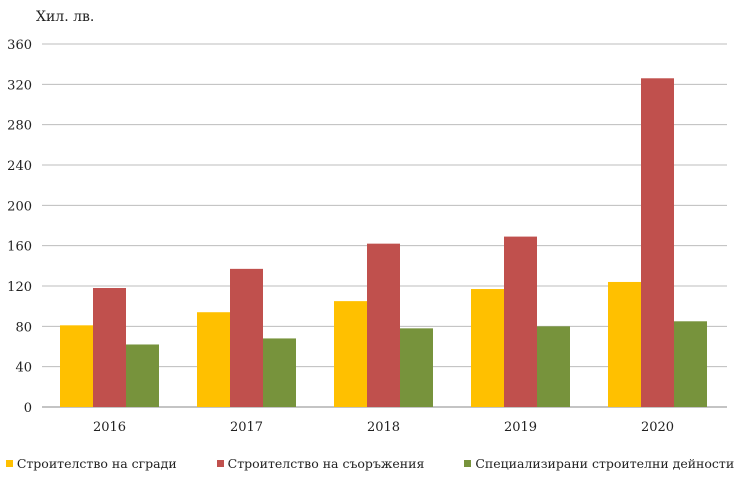 The image size is (740, 484). I want to click on y-tick-label: 80, so click(23, 327).